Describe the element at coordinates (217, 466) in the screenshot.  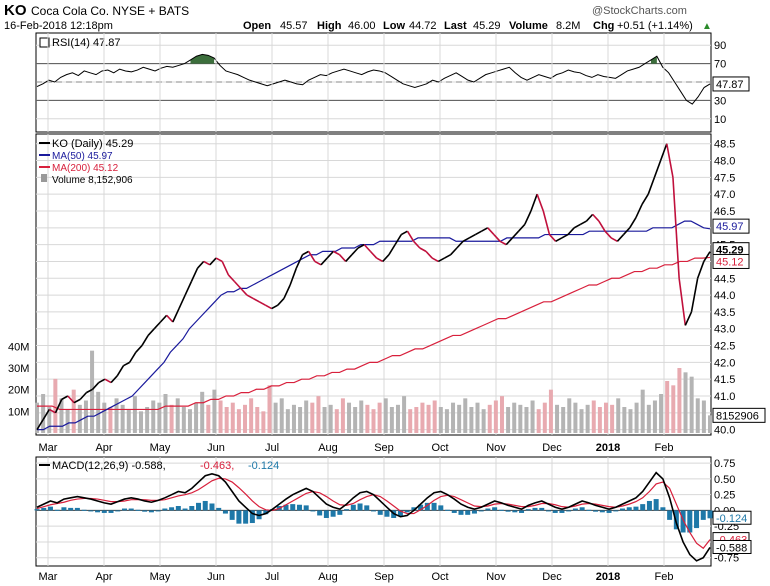
I see `macd-signal-legend: -0.463,` at that location.